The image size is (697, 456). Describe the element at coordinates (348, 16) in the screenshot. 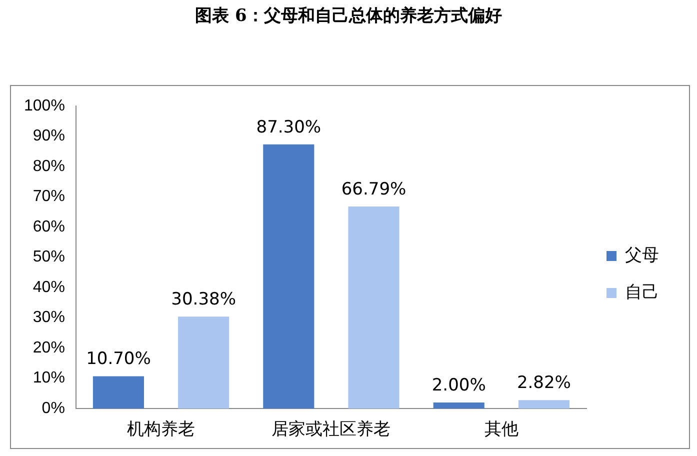

I see `chart-title: 图表 6：父母和自己总体的养老方式偏好` at that location.